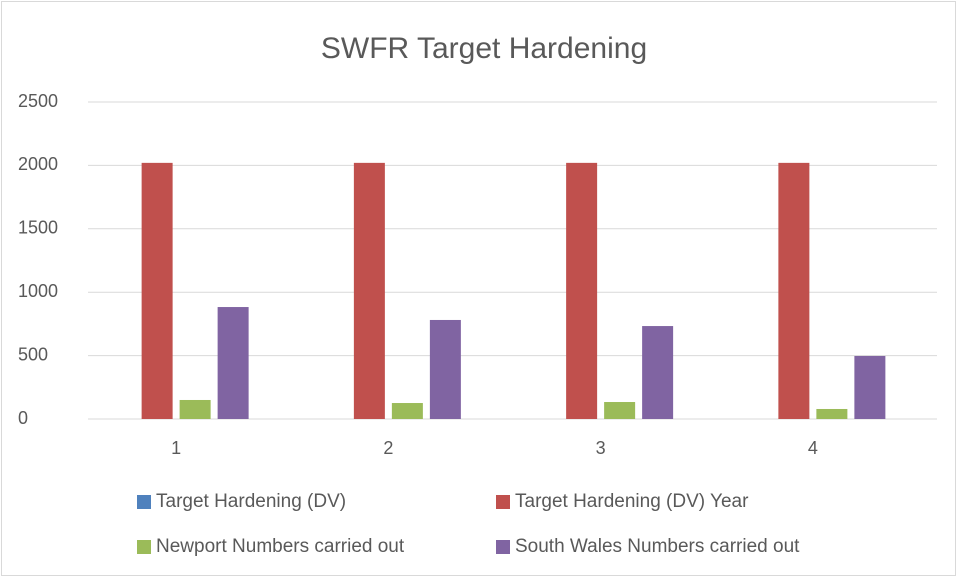 The height and width of the screenshot is (577, 957). Describe the element at coordinates (632, 501) in the screenshot. I see `legend-label: Target Hardening (DV) Year` at that location.